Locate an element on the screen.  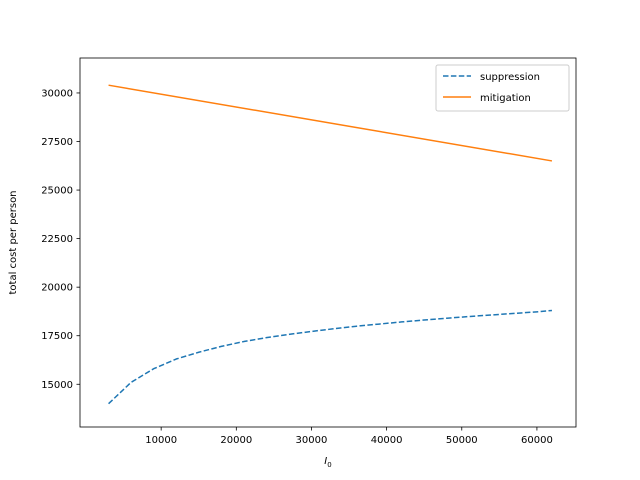
y-tick-label: 17500 is located at coordinates (57, 336).